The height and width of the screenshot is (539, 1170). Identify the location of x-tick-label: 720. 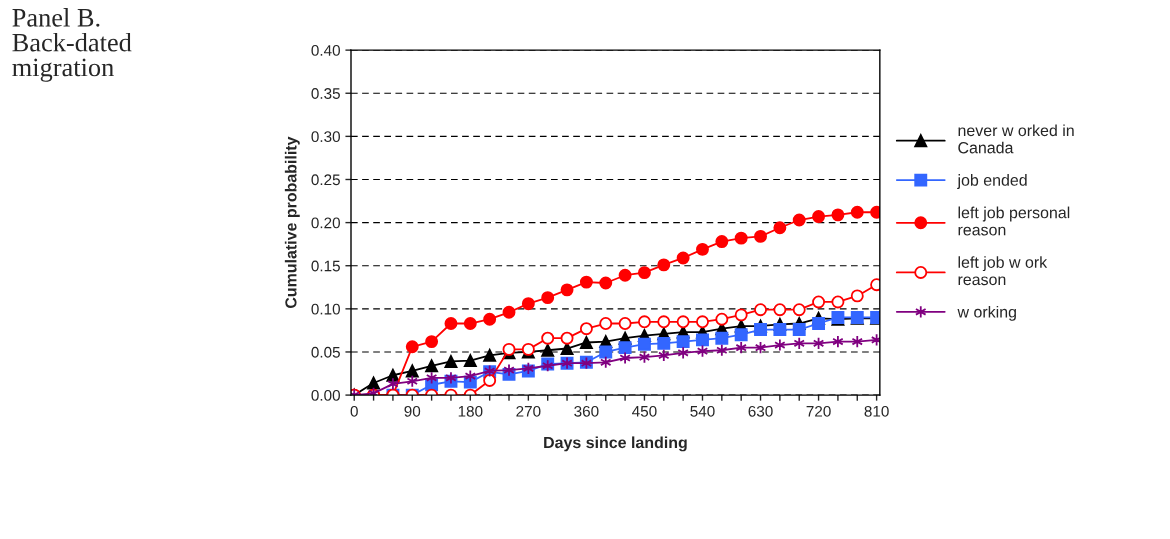
(818, 411).